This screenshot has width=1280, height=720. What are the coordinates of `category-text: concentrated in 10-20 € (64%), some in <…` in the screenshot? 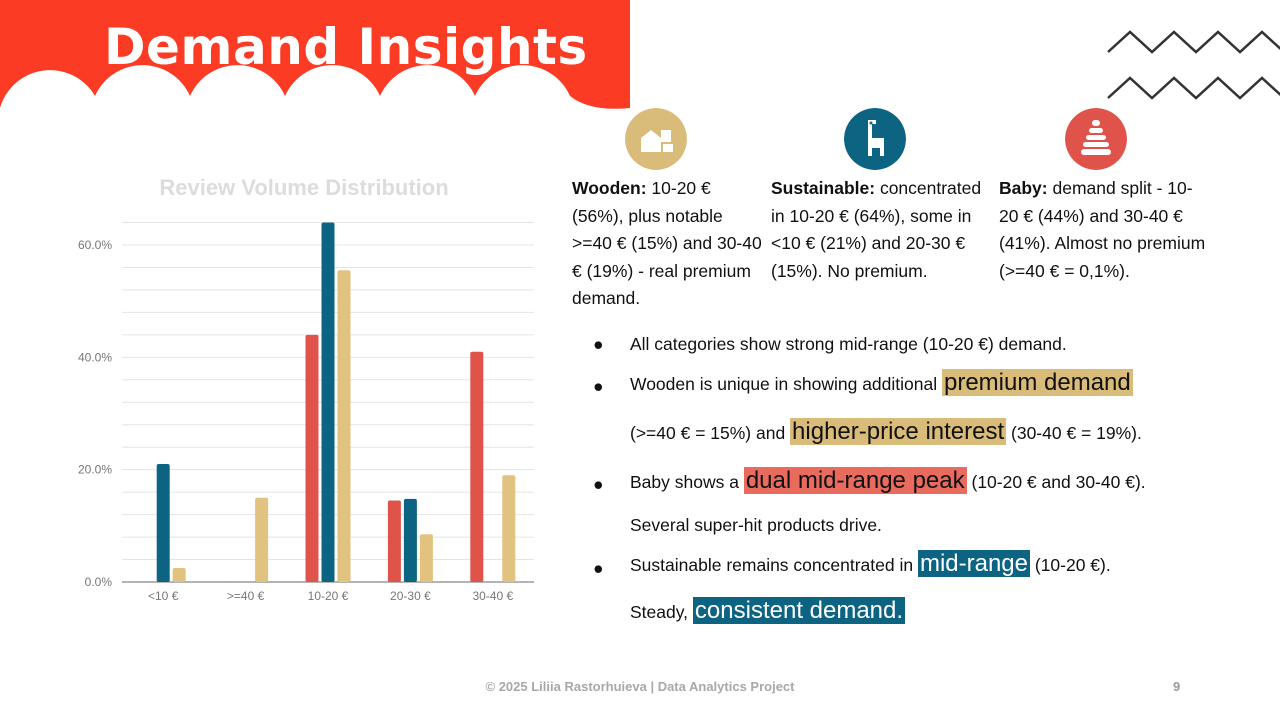 It's located at (876, 229).